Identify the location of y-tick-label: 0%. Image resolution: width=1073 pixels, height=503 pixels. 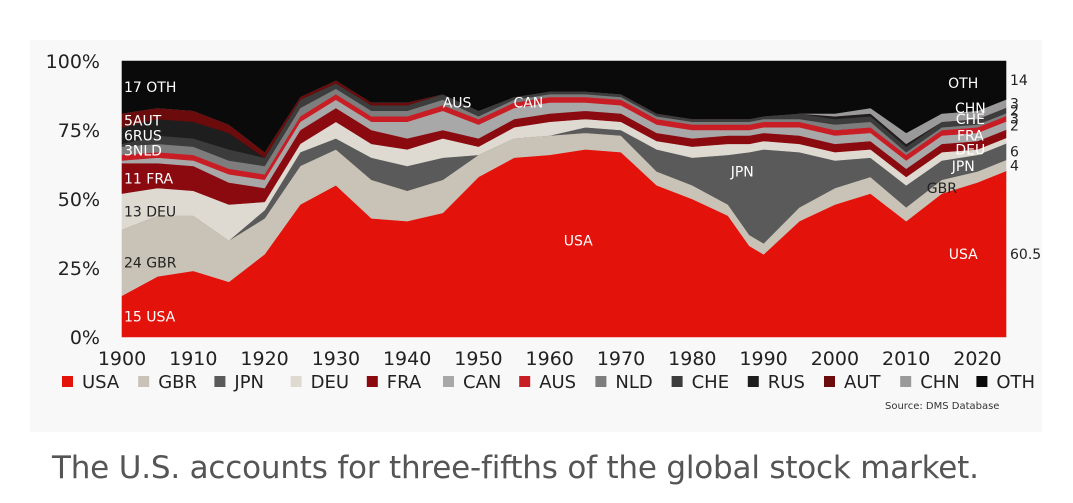
(85, 338).